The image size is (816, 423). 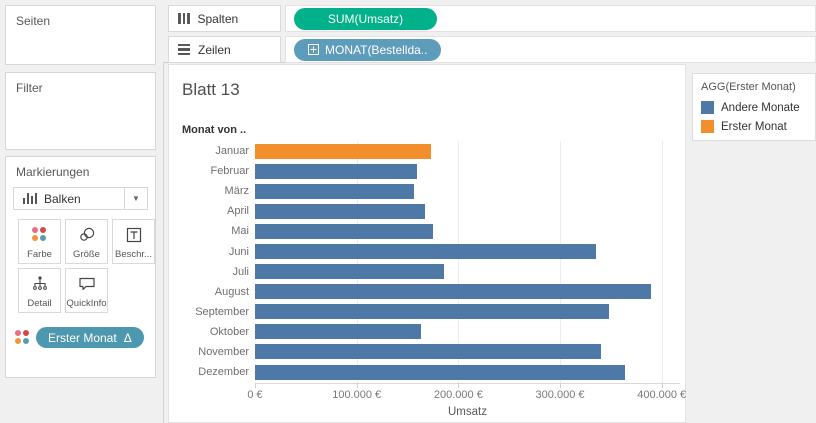 I want to click on monat-pill: MONAT(Bestellda.., so click(x=368, y=49).